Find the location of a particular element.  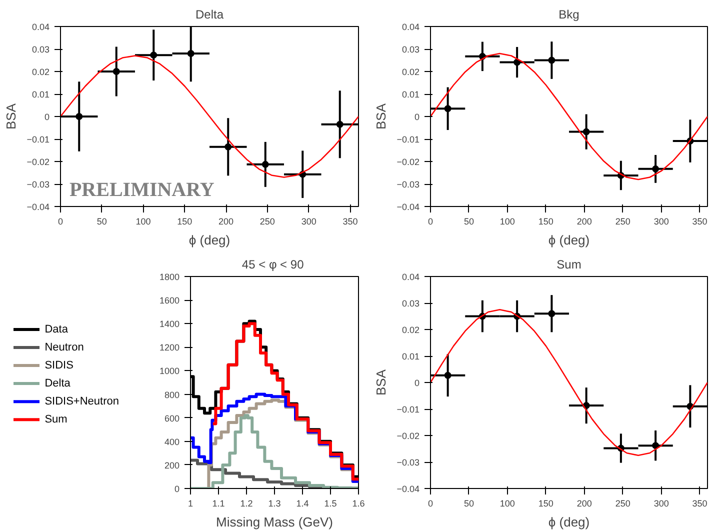

y-tick-label: 800 is located at coordinates (172, 395).